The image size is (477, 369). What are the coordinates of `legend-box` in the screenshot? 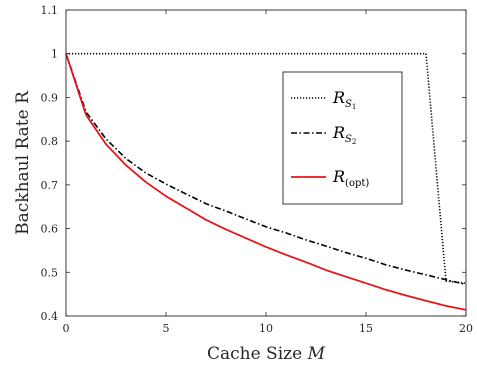 It's located at (342, 138).